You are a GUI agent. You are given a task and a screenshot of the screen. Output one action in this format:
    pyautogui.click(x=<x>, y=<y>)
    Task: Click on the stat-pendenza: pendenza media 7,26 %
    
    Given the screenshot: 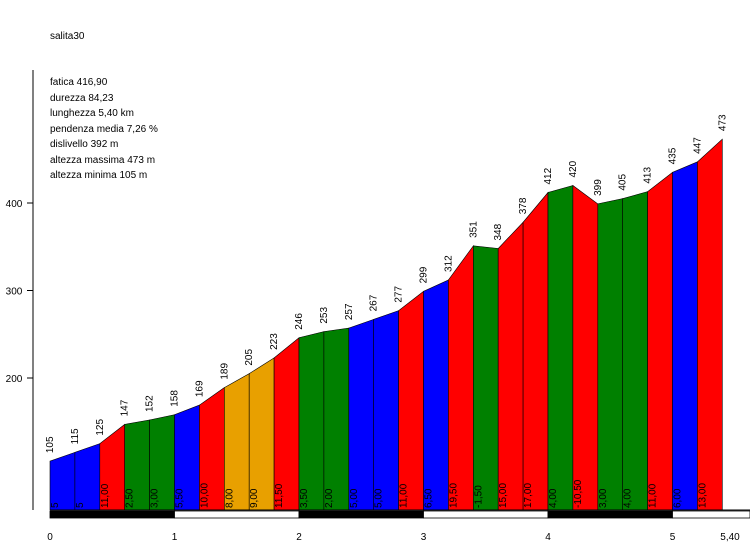 What is the action you would take?
    pyautogui.click(x=104, y=129)
    